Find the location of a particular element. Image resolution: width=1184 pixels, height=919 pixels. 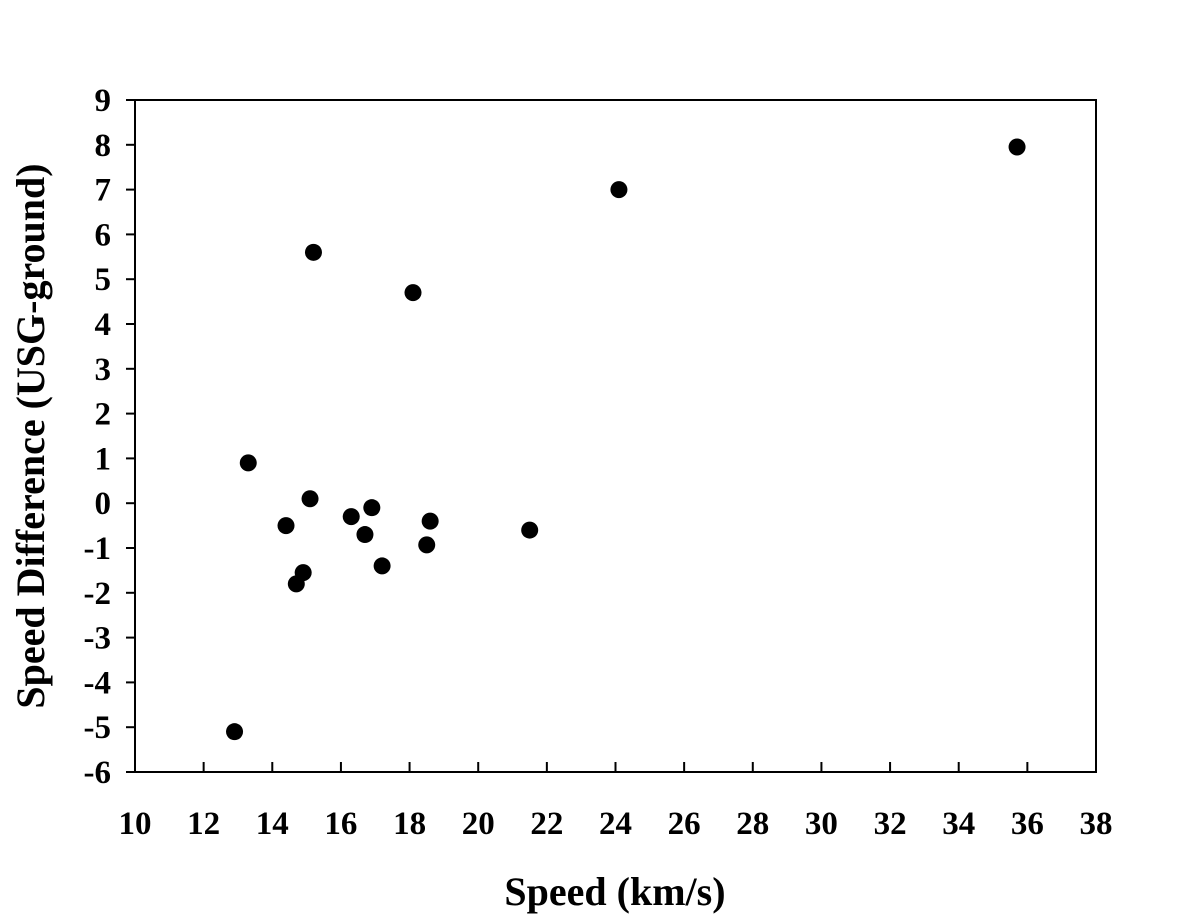

x-tick-label: 26 is located at coordinates (684, 824).